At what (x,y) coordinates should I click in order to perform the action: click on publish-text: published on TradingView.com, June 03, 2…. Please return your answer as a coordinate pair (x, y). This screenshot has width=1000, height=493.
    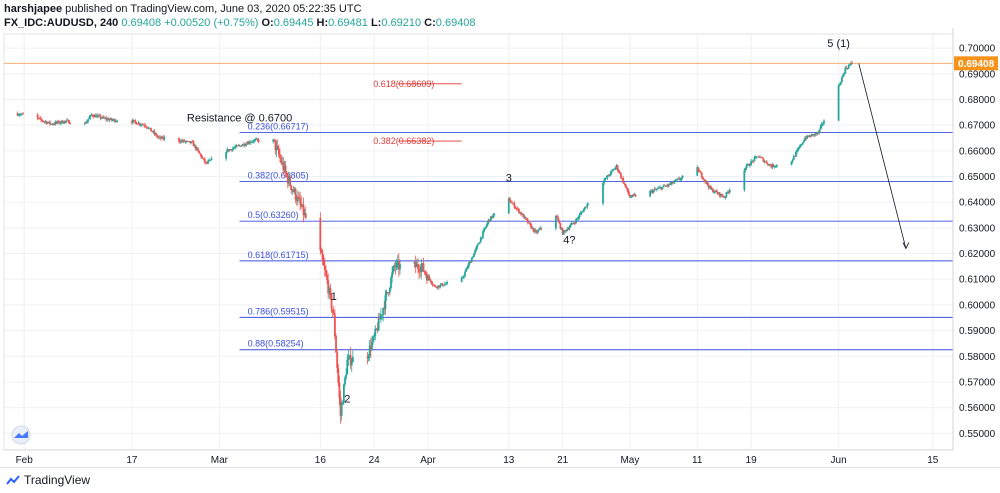
    Looking at the image, I should click on (213, 9).